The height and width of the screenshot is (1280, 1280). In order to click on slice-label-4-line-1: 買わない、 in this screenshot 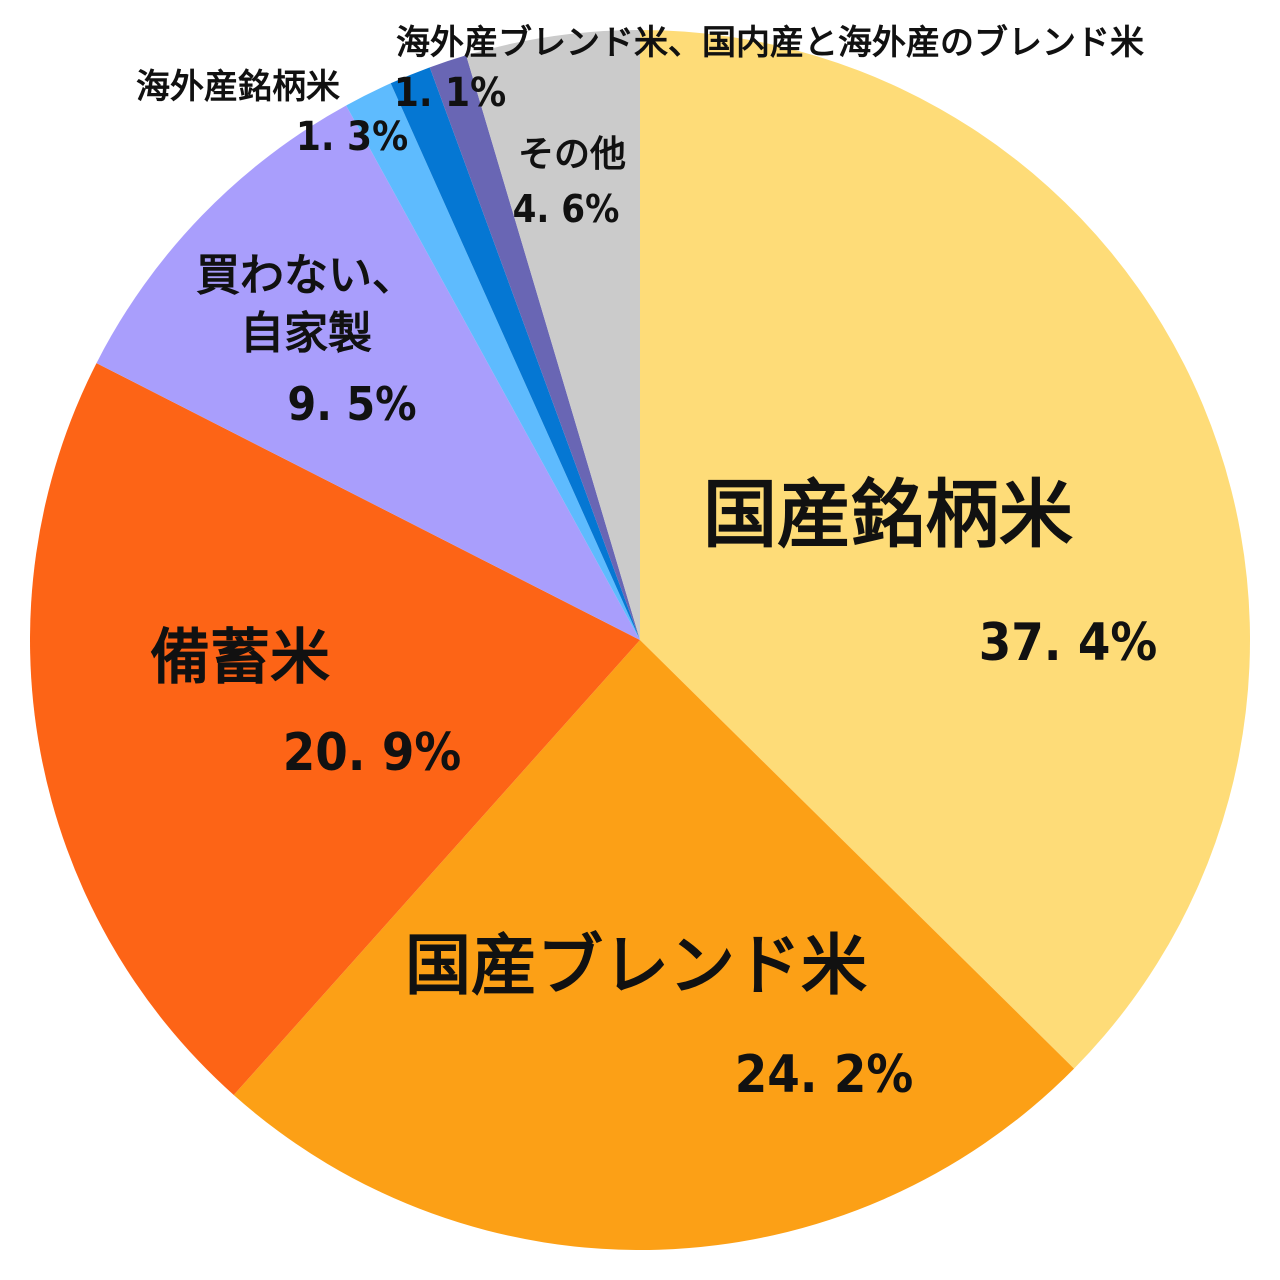, I will do `click(306, 275)`.